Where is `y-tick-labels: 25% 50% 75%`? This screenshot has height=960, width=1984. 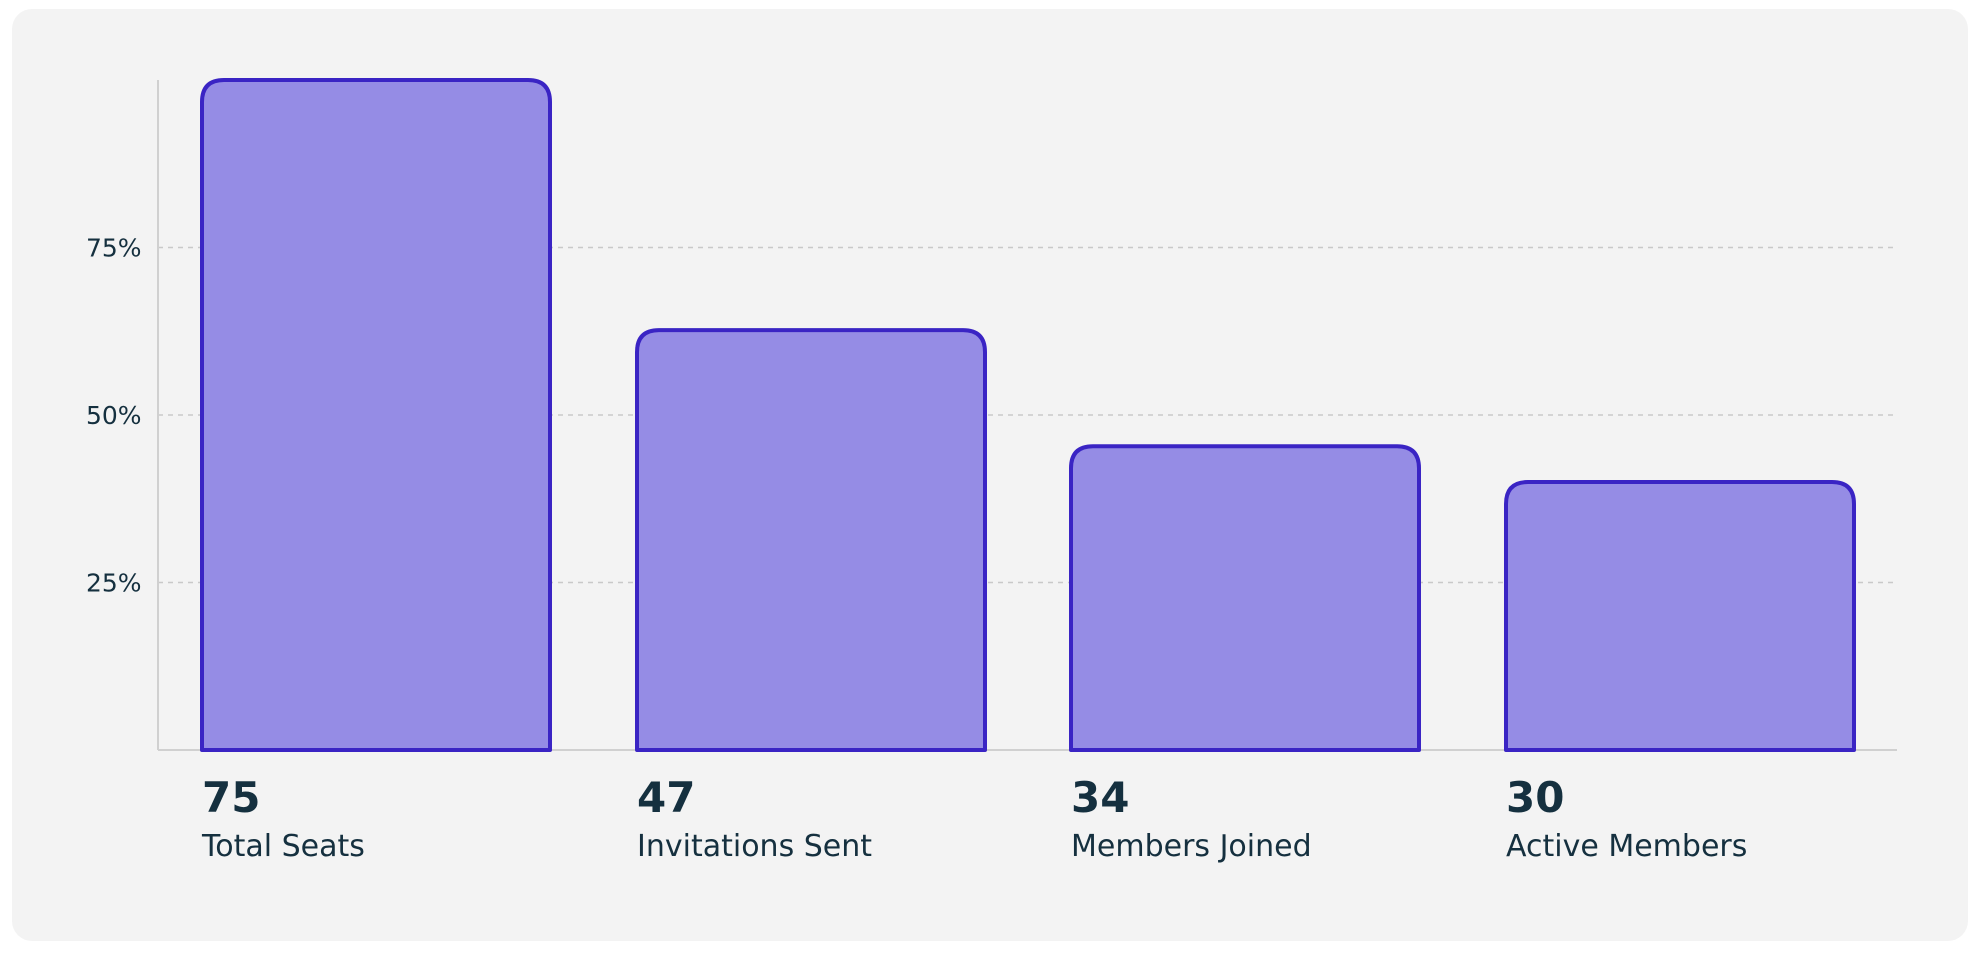
y-tick-labels: 25% 50% 75% is located at coordinates (114, 416).